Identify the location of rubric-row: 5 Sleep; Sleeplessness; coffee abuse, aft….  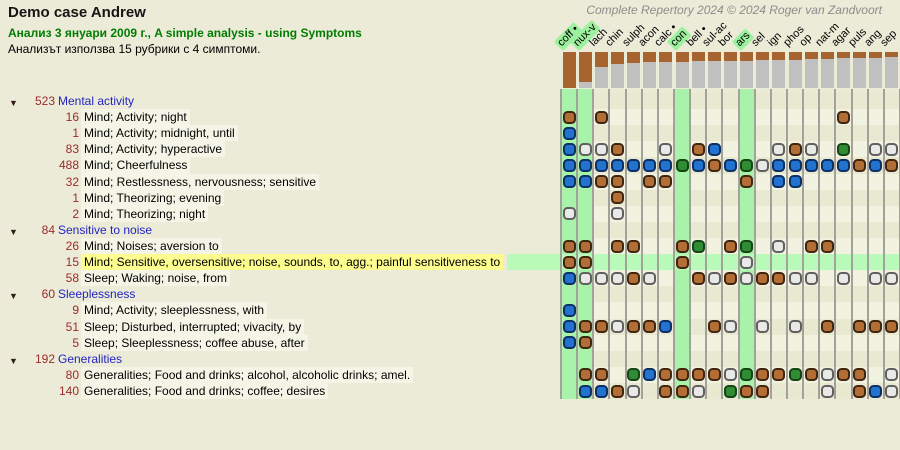
(450, 342).